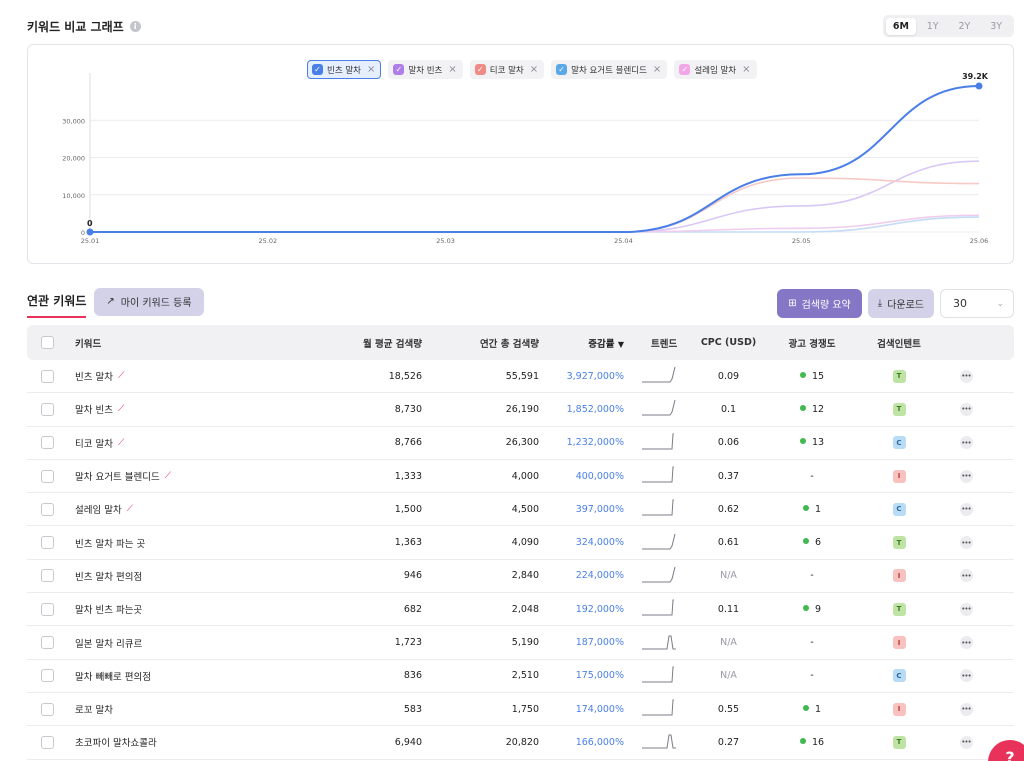  I want to click on cpc-value: 0.09, so click(728, 376).